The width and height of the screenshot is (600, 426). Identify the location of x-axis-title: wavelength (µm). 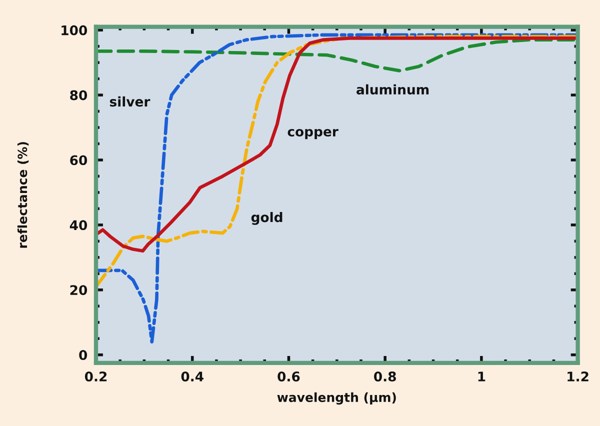
(336, 398).